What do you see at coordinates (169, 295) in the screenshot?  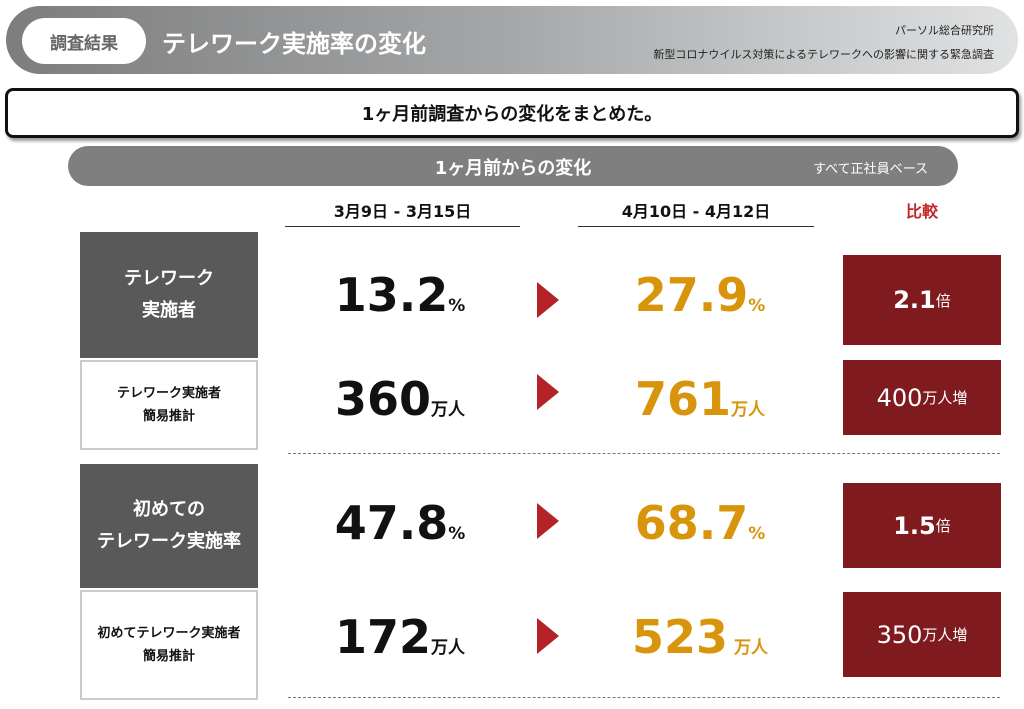 I see `row-label: テレワーク 実施者` at bounding box center [169, 295].